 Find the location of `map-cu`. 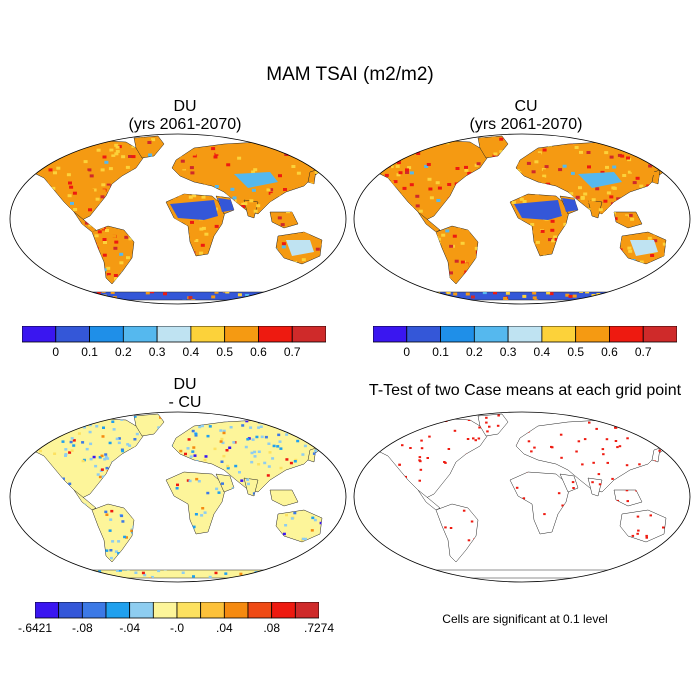

map-cu is located at coordinates (522, 219).